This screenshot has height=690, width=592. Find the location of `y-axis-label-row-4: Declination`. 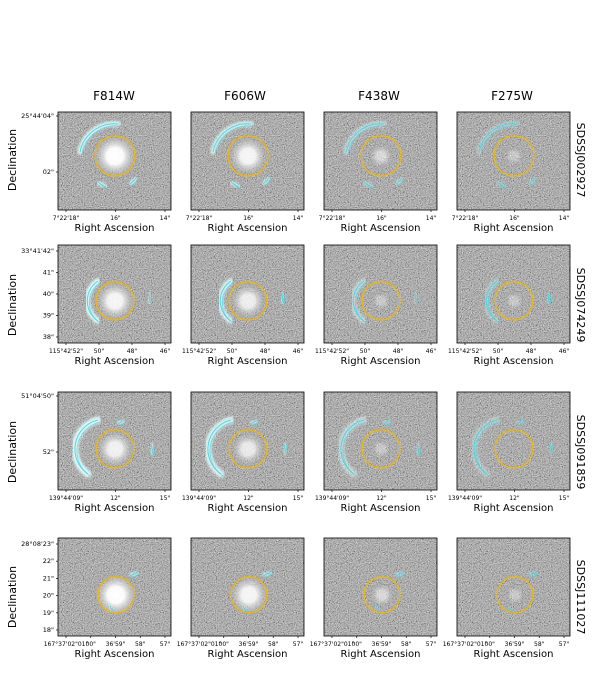

y-axis-label-row-4: Declination is located at coordinates (12, 597).